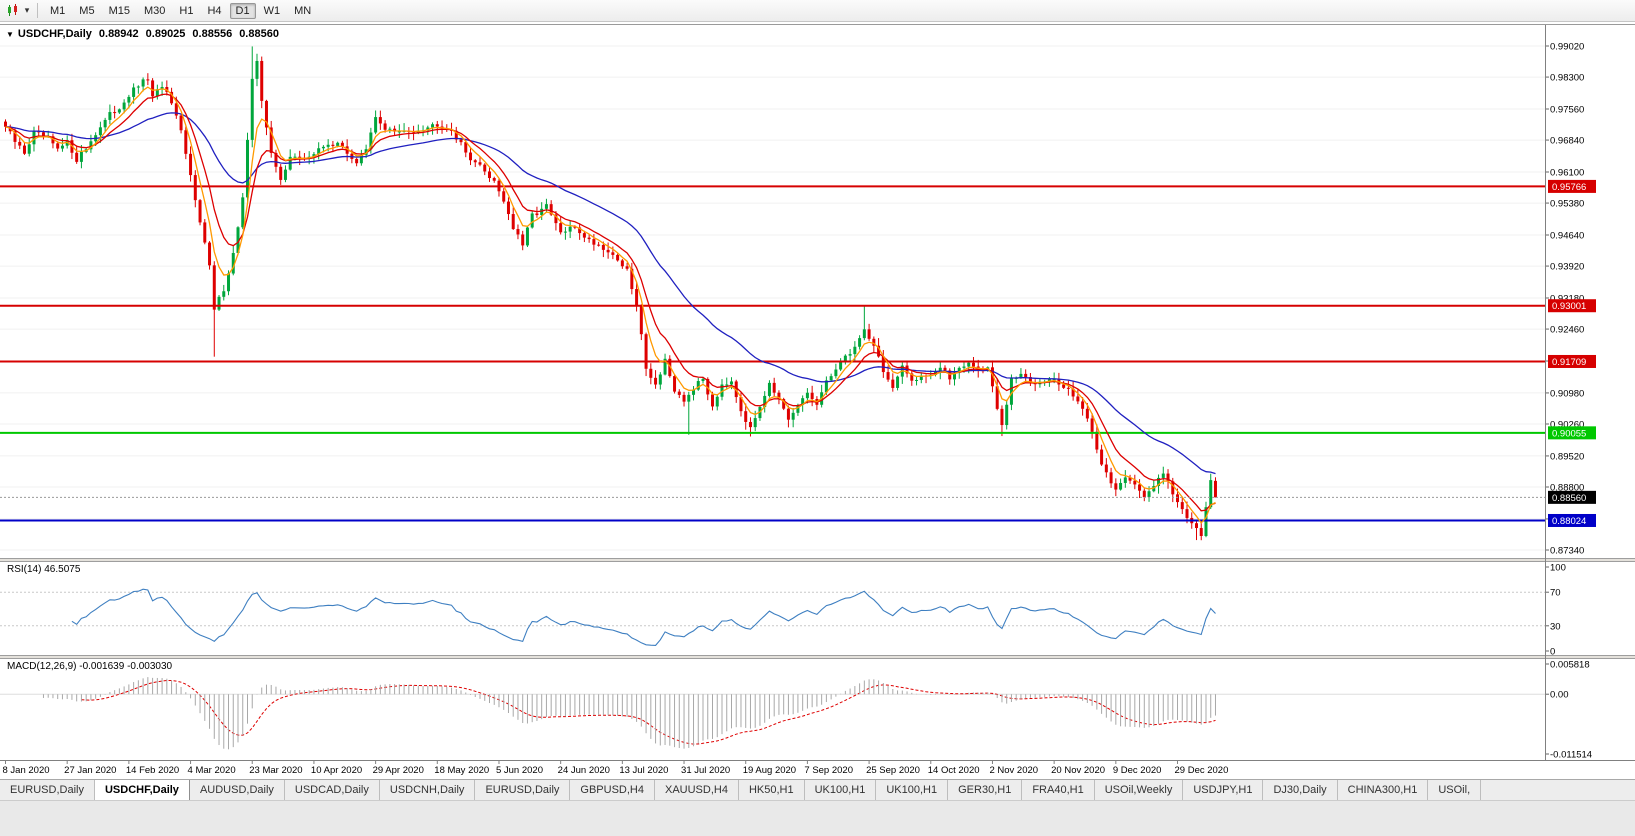  What do you see at coordinates (58, 10) in the screenshot?
I see `timeframe-button-m1: M1` at bounding box center [58, 10].